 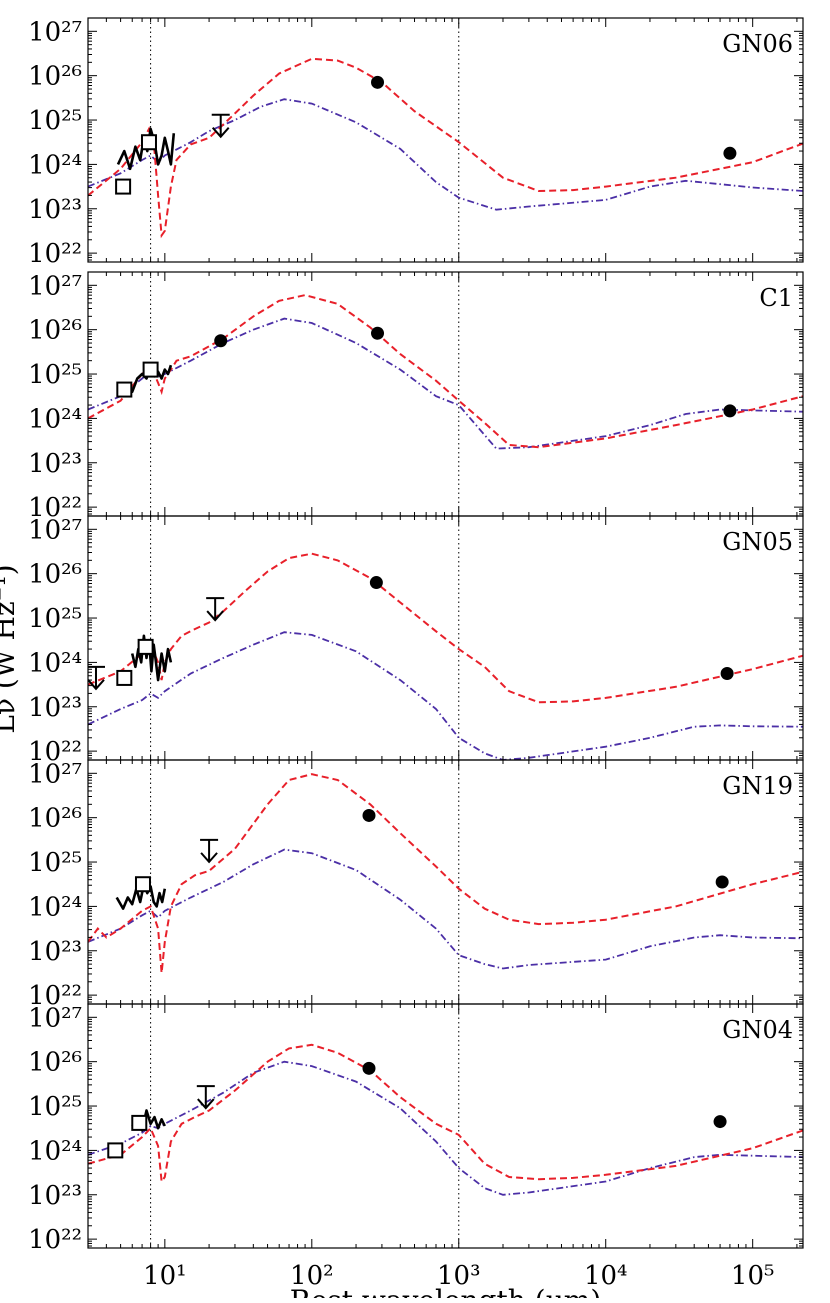 I want to click on panel-label: GN05, so click(x=757, y=542).